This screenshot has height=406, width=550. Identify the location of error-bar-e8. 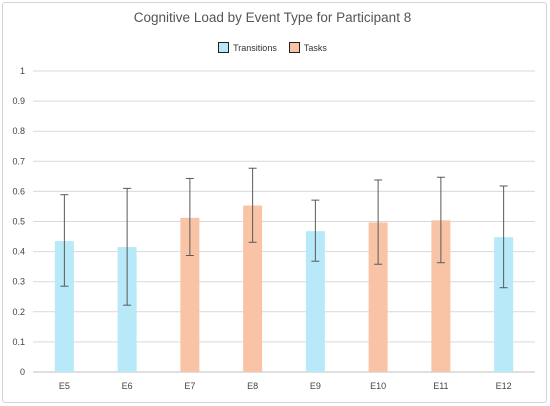
(252, 205).